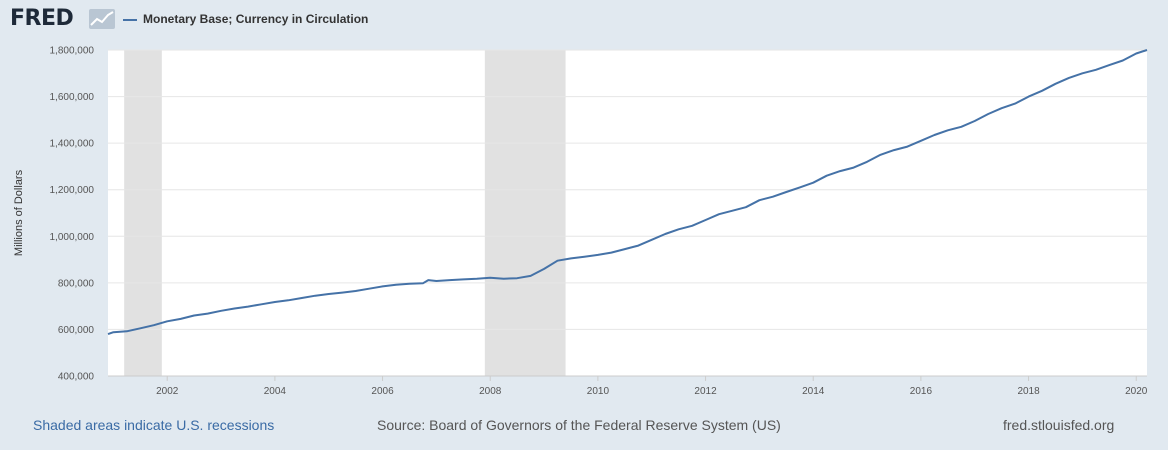 This screenshot has height=450, width=1168. What do you see at coordinates (490, 391) in the screenshot?
I see `x-tick-label: 2008` at bounding box center [490, 391].